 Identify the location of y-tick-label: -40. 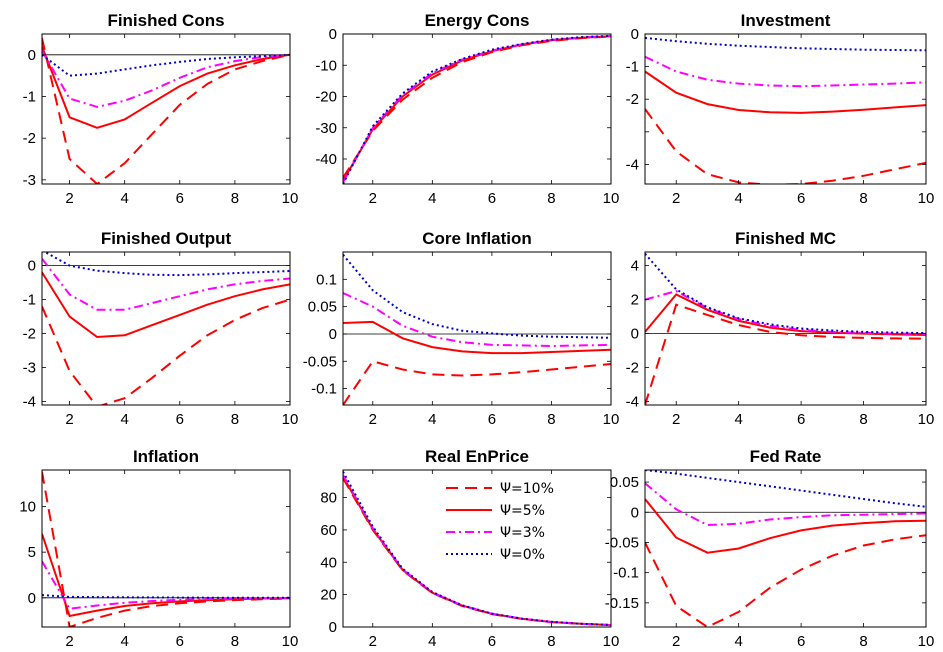
(326, 159).